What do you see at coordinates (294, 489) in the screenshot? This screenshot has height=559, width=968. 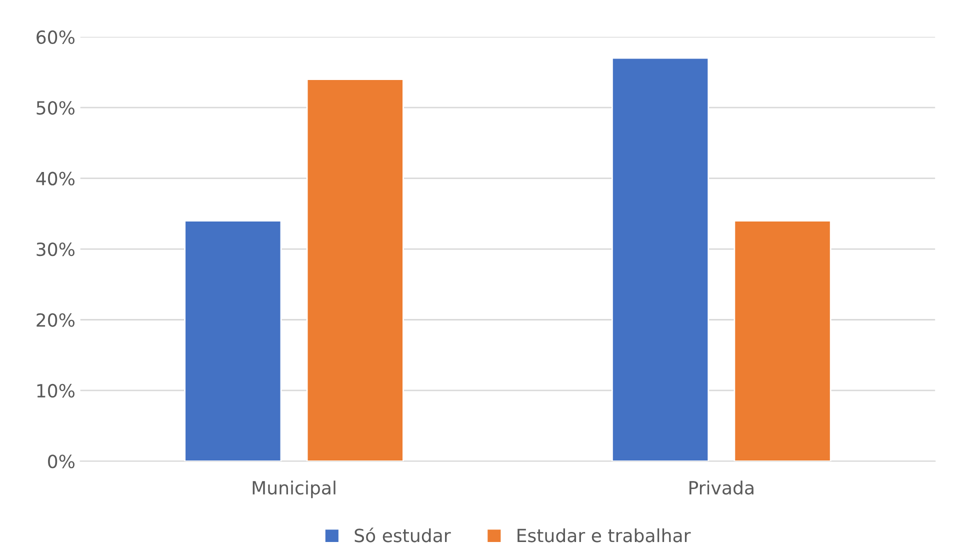 I see `x-tick-label: Municipal` at bounding box center [294, 489].